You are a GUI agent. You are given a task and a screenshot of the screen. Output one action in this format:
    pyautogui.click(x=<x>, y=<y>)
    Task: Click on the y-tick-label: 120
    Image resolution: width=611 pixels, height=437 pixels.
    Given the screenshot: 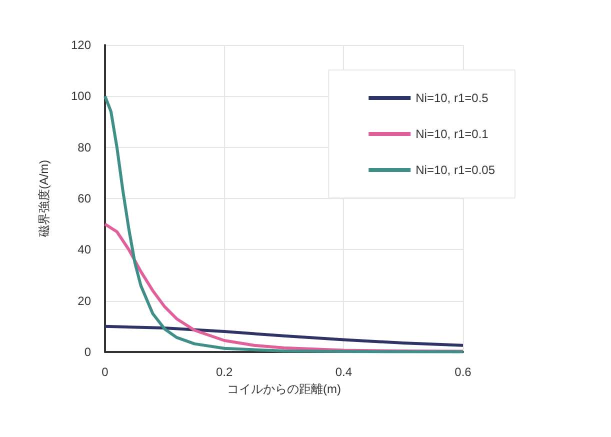 What is the action you would take?
    pyautogui.click(x=81, y=45)
    